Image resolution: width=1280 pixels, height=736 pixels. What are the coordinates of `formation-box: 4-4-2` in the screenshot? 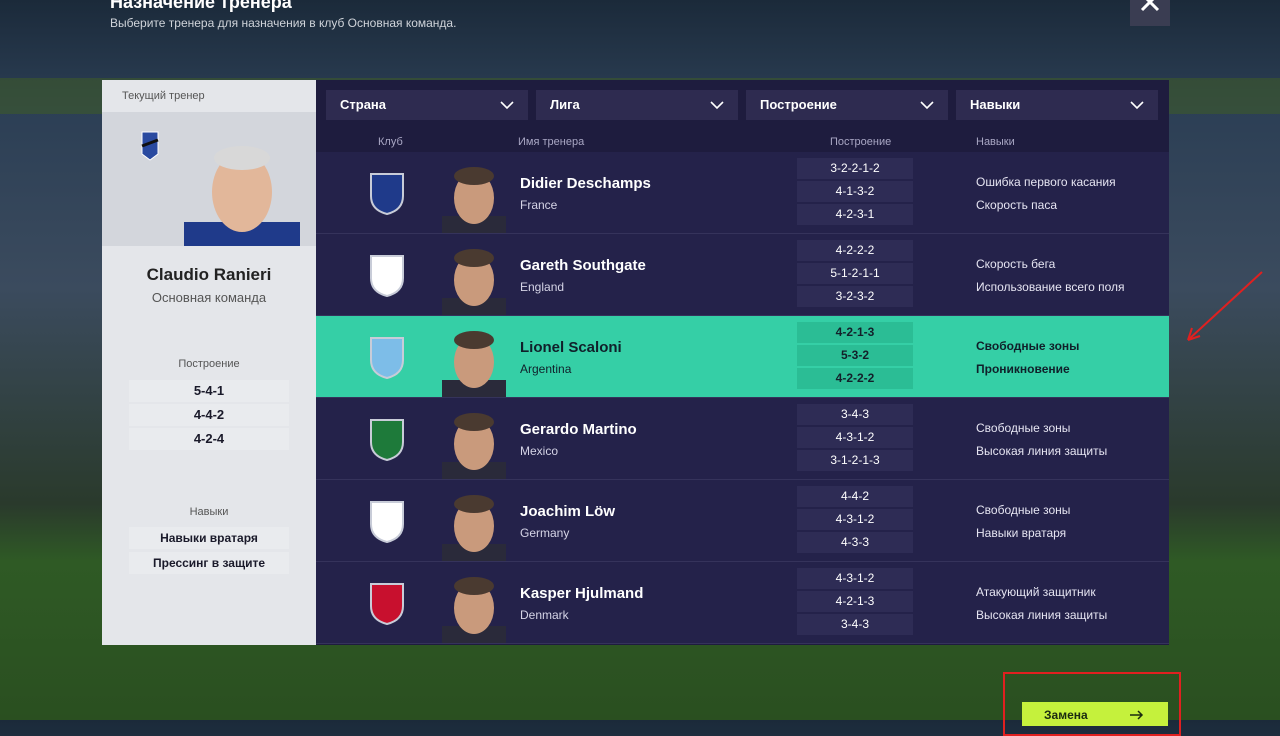 It's located at (209, 415).